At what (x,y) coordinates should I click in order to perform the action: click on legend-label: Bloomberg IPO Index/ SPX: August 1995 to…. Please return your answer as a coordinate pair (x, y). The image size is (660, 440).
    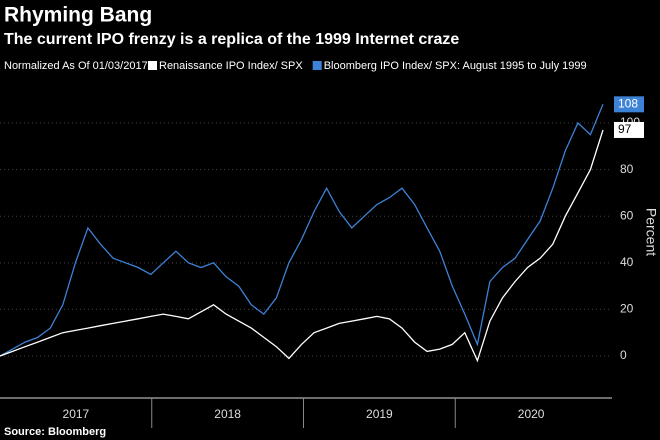
    Looking at the image, I should click on (455, 66).